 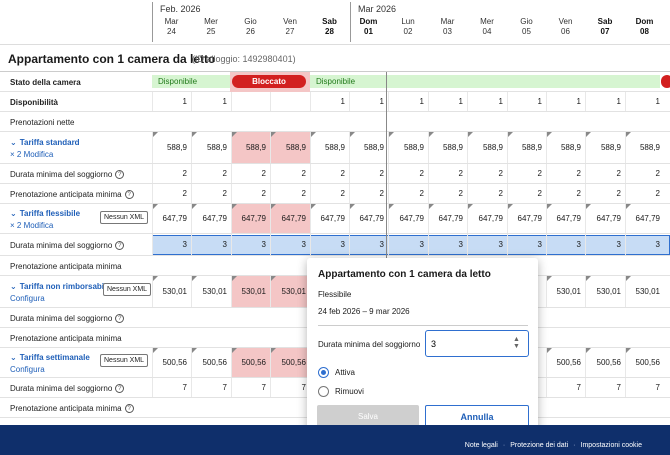 I want to click on standard-rate-name: ⌄ Tariffa standard, so click(x=45, y=142).